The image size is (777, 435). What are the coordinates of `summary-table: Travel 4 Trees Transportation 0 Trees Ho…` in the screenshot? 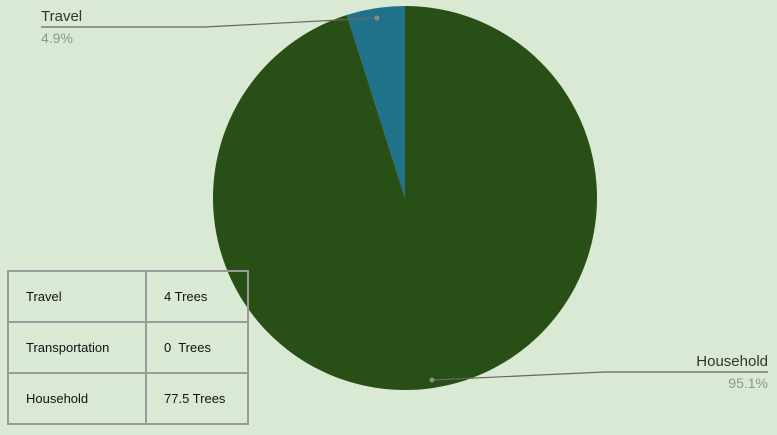 It's located at (128, 347).